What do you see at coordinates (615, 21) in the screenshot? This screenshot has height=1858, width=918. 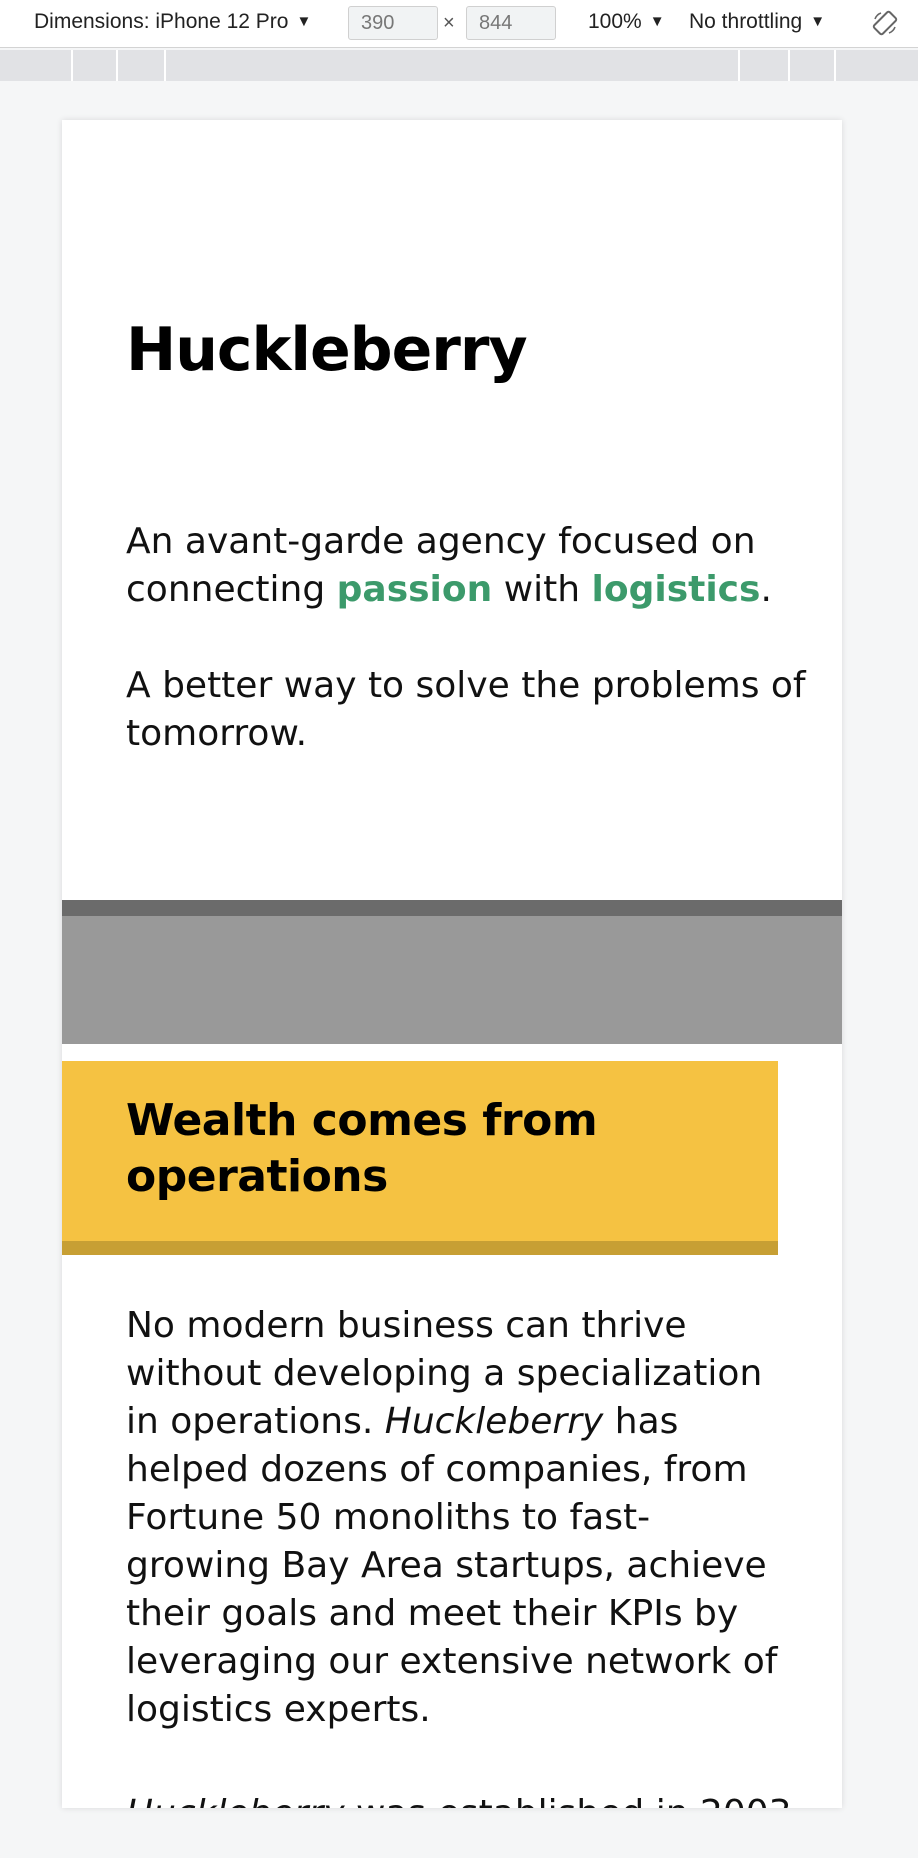 I see `zoom-label: 100%` at bounding box center [615, 21].